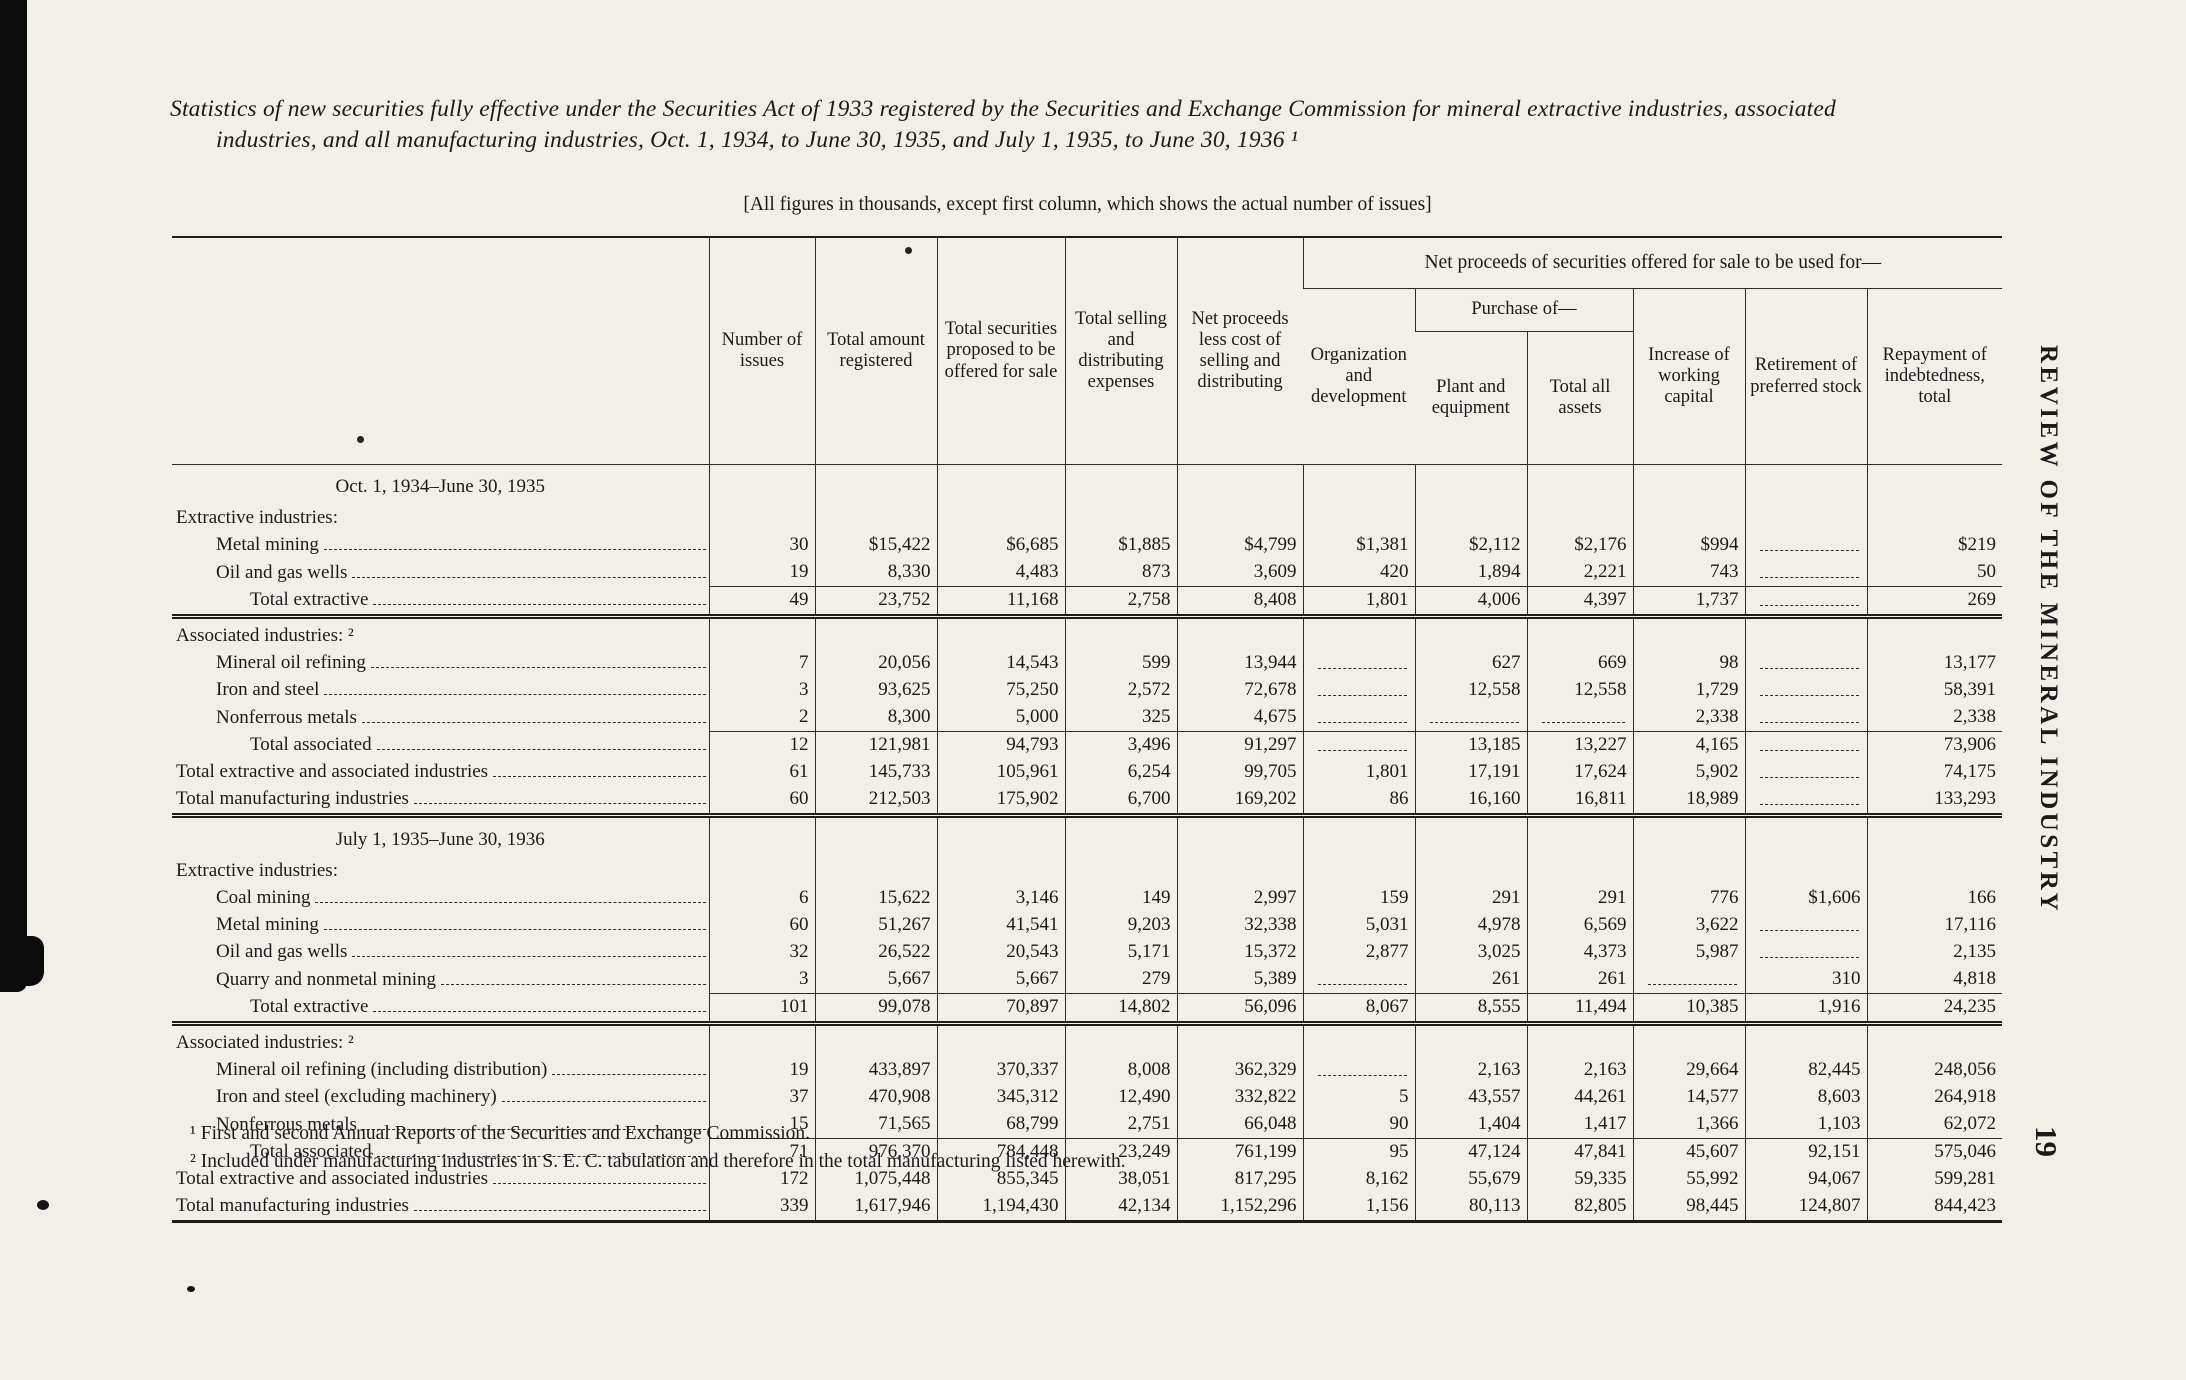  Describe the element at coordinates (1000, 1097) in the screenshot. I see `data-cell: 345,312` at that location.